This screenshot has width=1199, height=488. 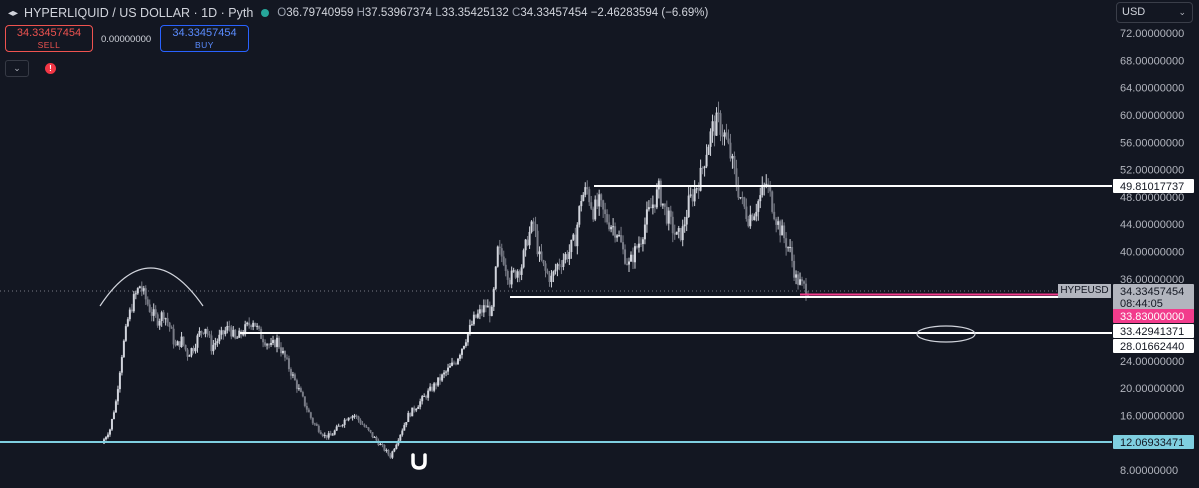 What do you see at coordinates (1152, 292) in the screenshot?
I see `price-tag-text: 34.33457454` at bounding box center [1152, 292].